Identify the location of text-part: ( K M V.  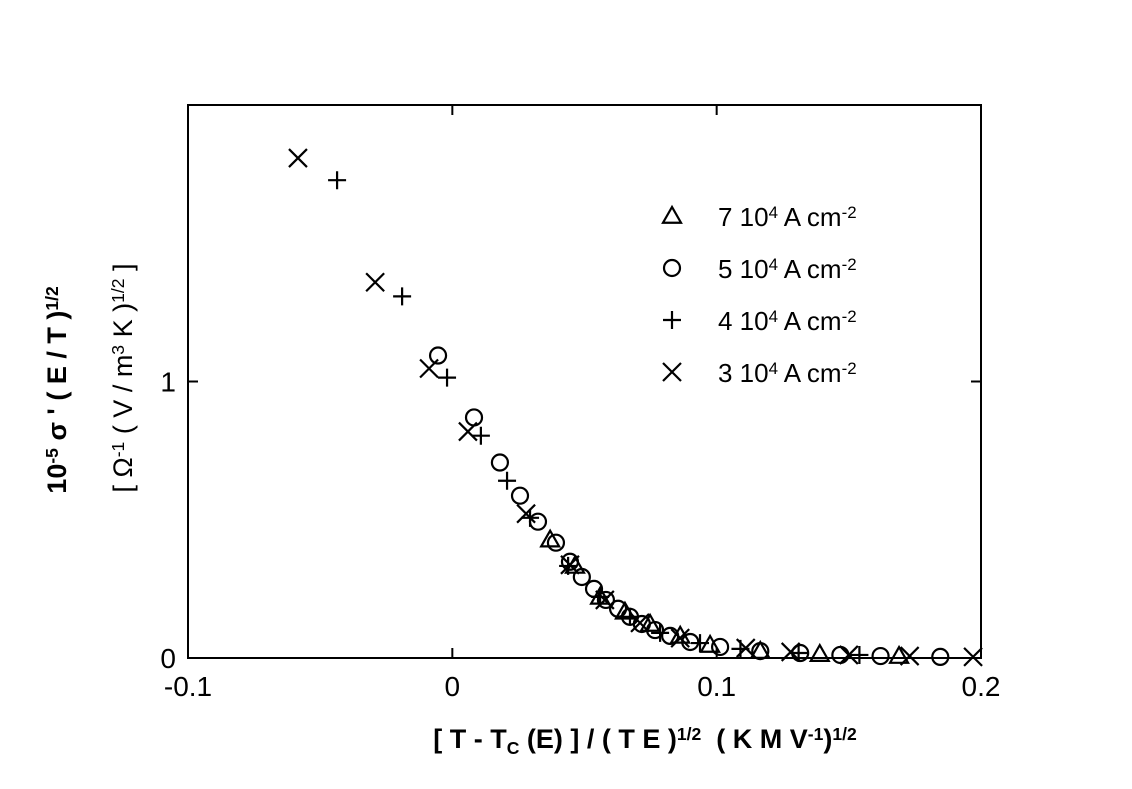
(754, 739).